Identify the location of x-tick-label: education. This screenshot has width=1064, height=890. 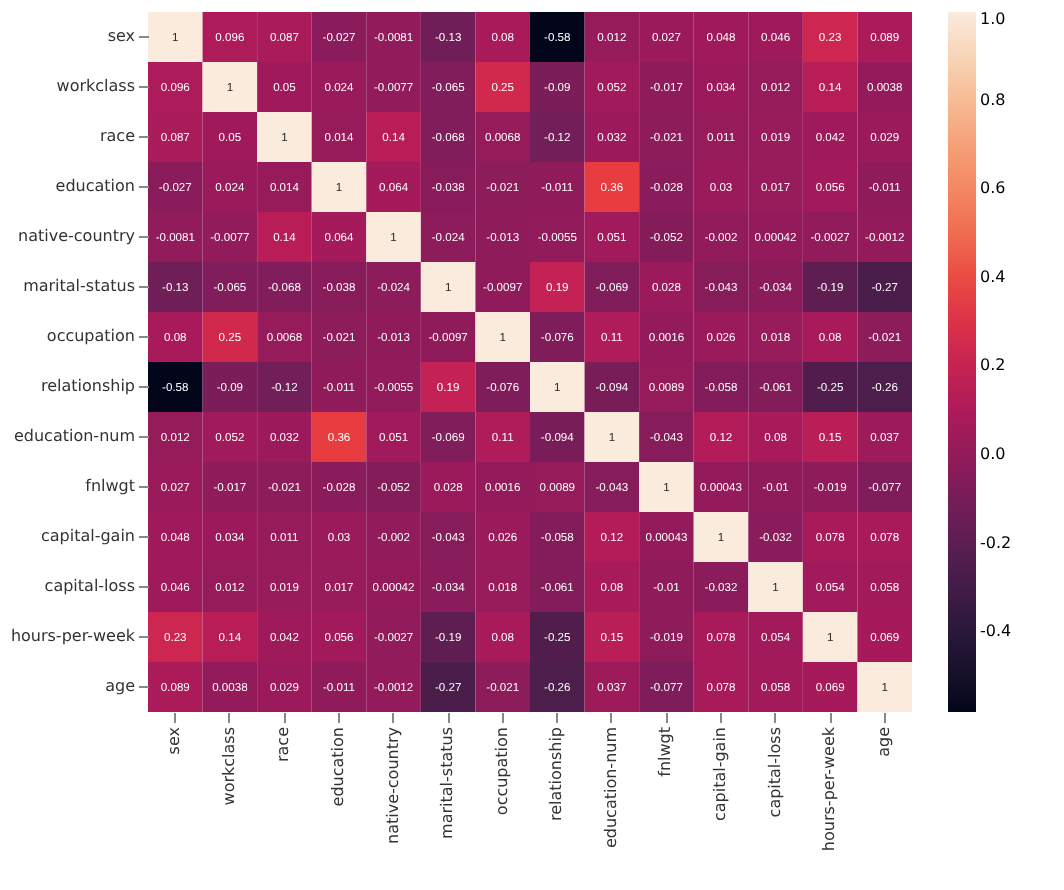
(338, 767).